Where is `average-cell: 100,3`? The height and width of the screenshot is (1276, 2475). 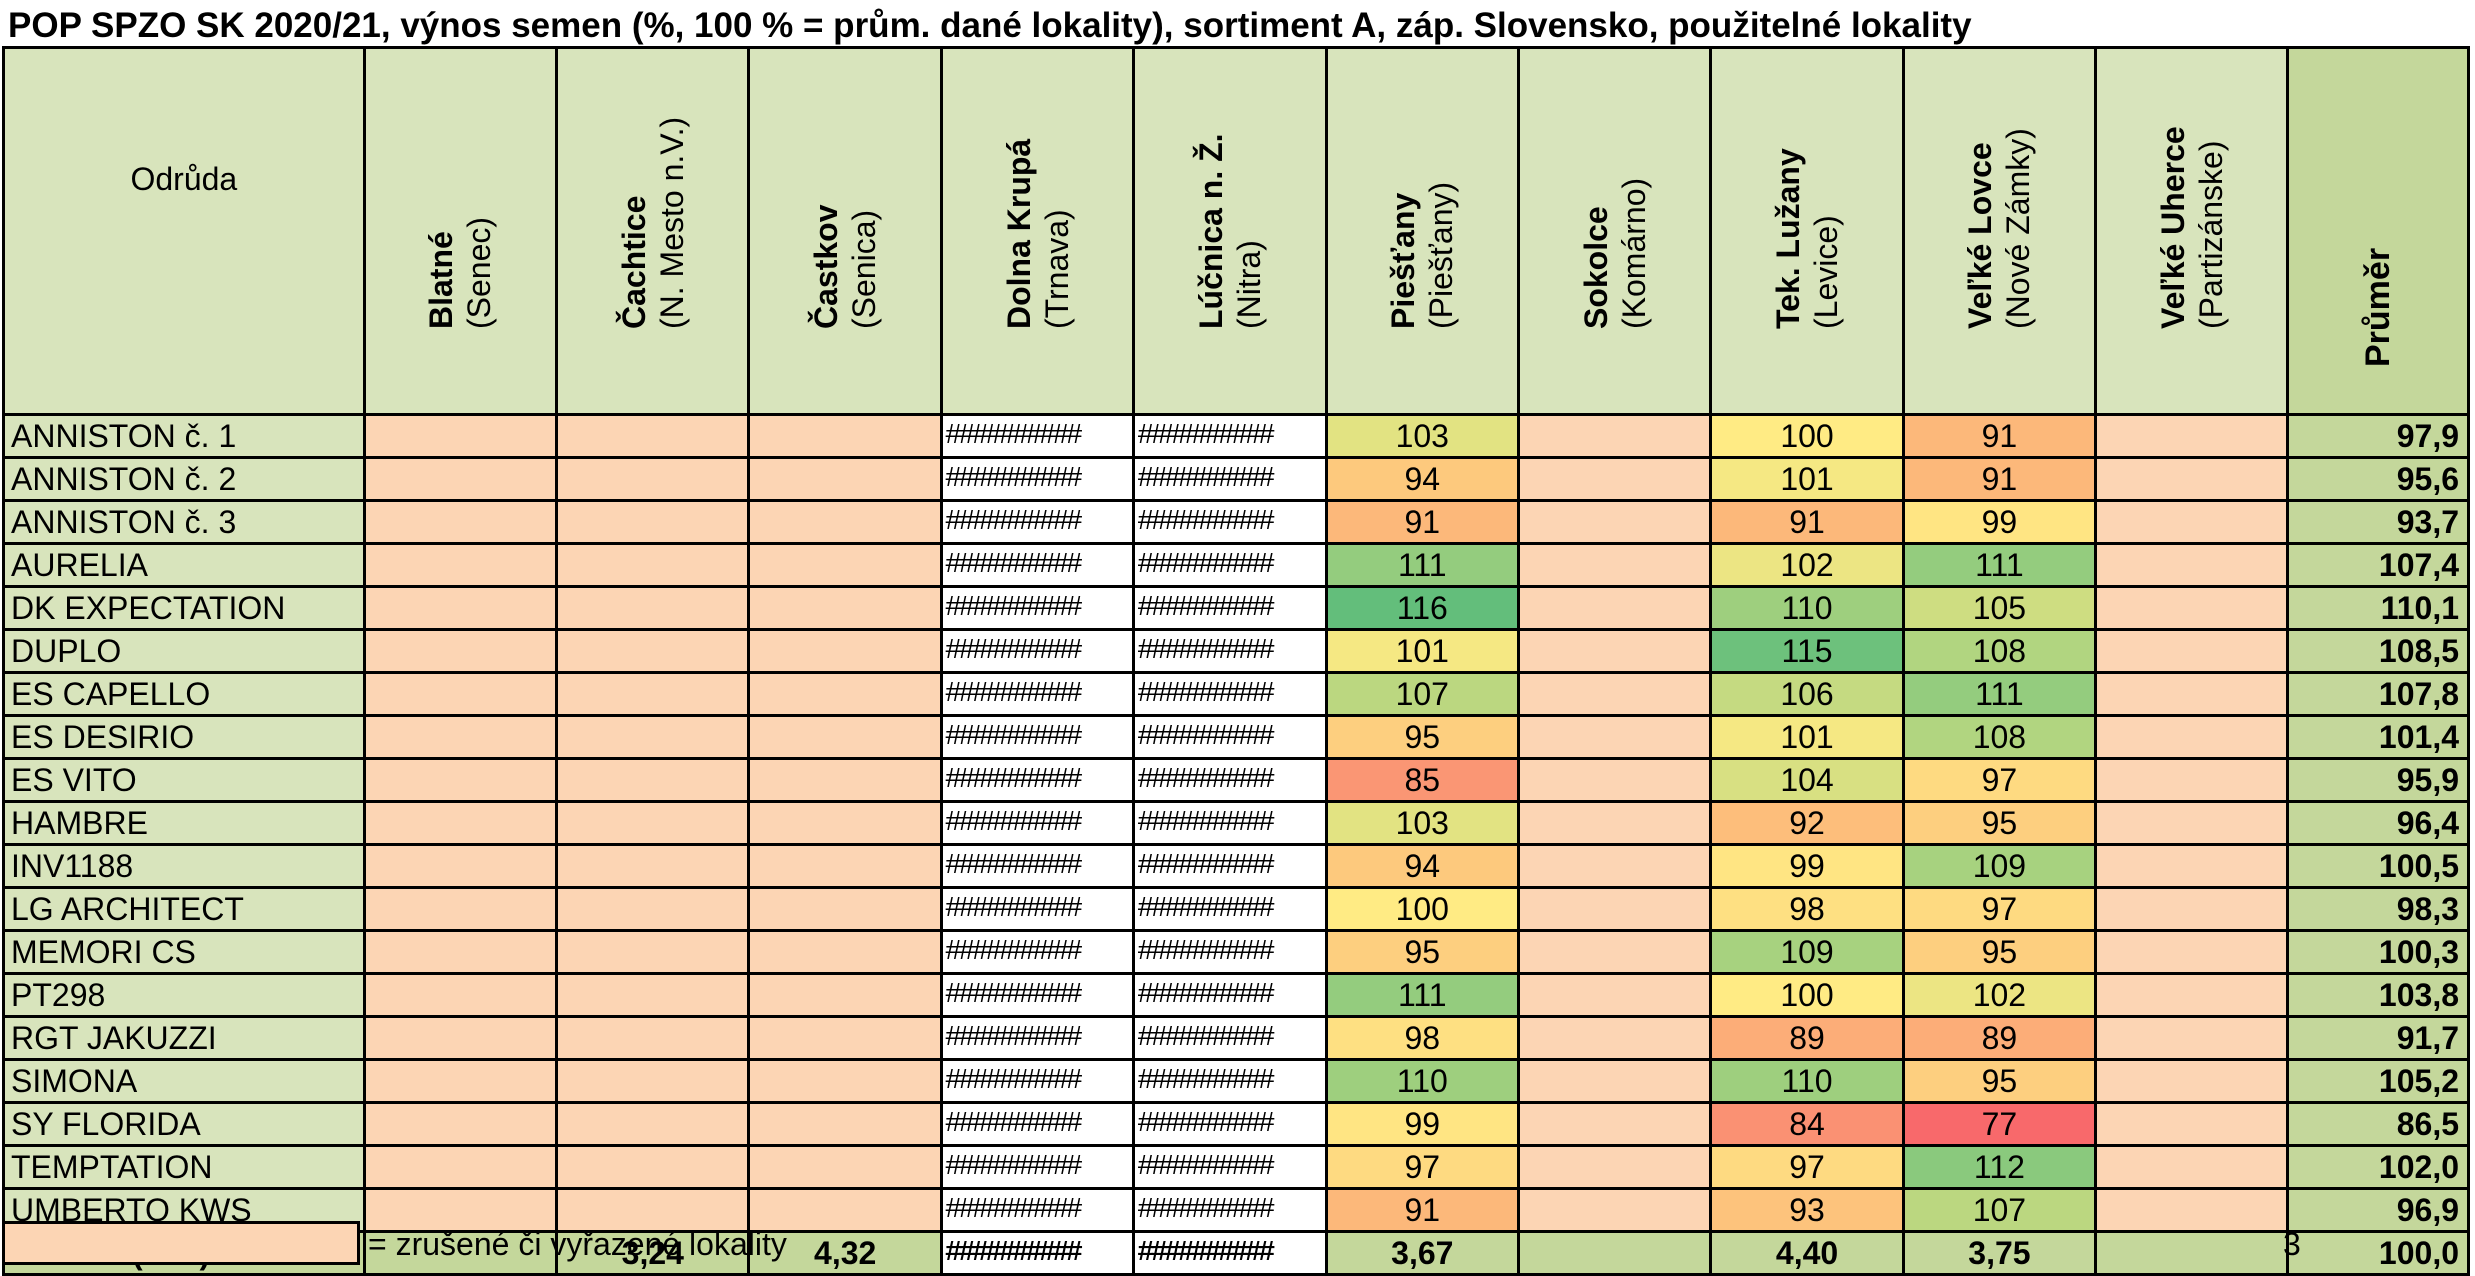
average-cell: 100,3 is located at coordinates (2378, 952).